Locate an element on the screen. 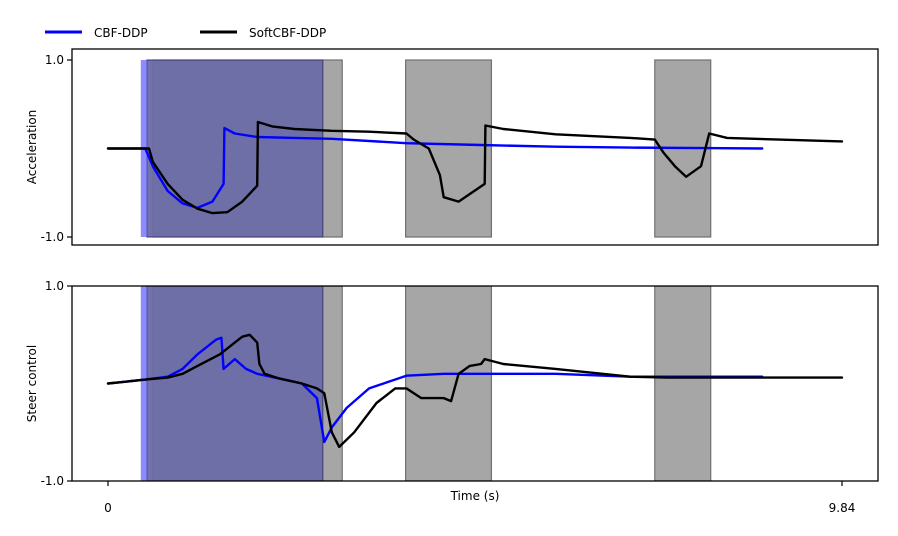 This screenshot has height=536, width=898. x-axis-label: Time (s) is located at coordinates (475, 496).